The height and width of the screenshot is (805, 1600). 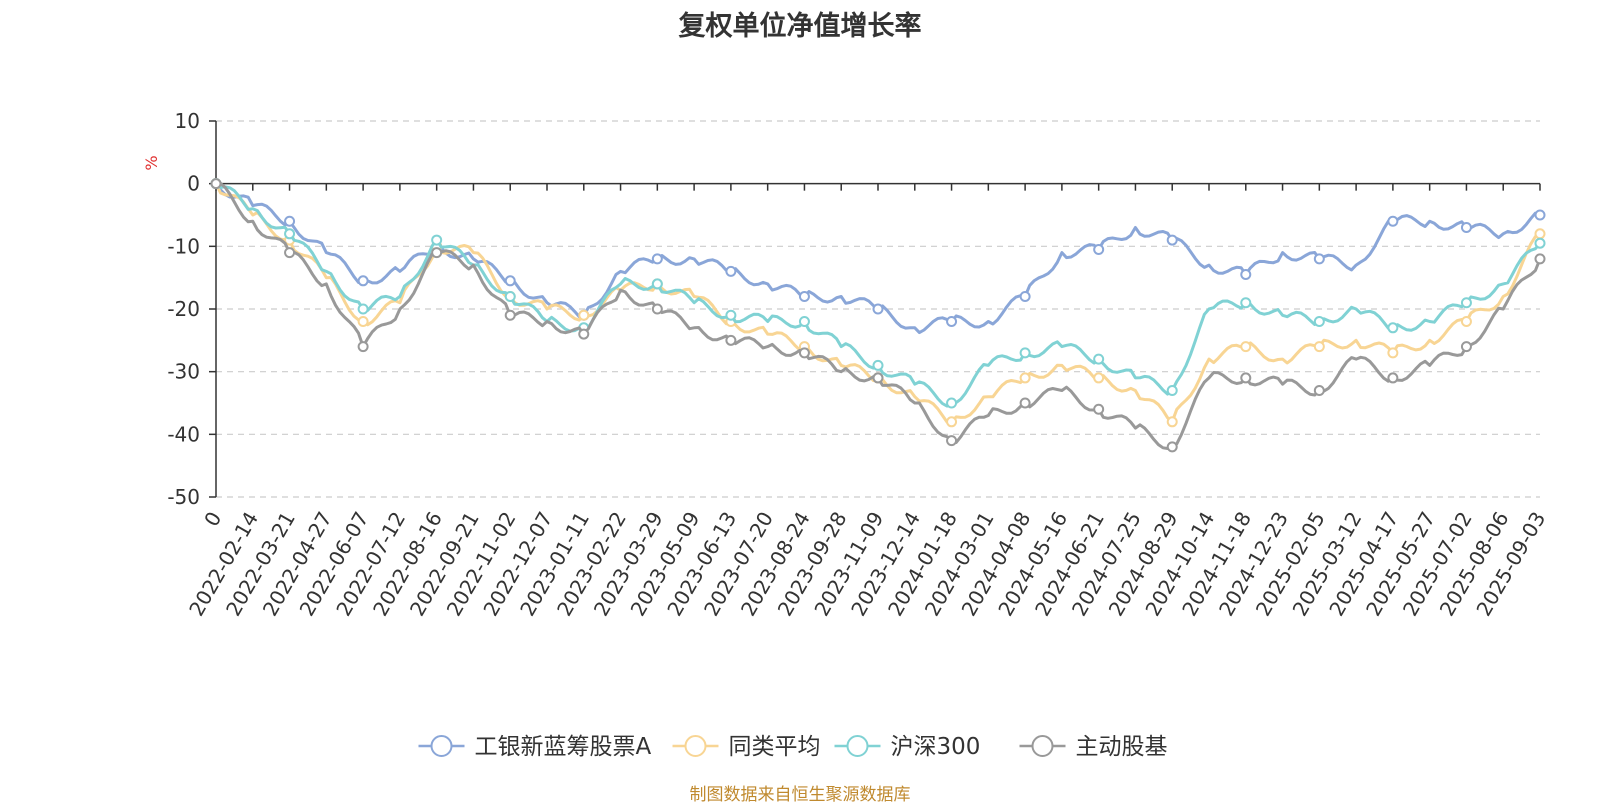 I want to click on y-tick-label: 0, so click(x=193, y=184).